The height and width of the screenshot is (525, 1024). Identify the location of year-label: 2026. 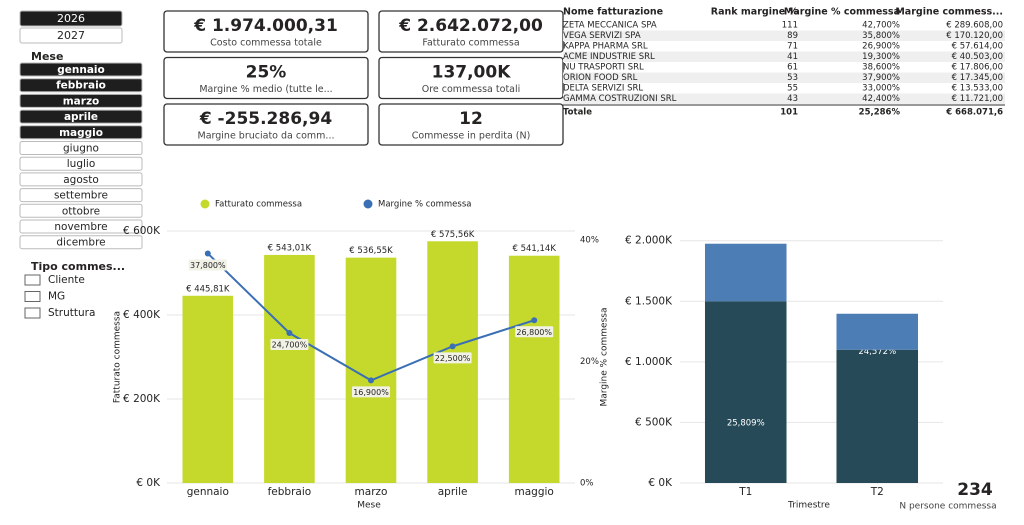
(71, 18).